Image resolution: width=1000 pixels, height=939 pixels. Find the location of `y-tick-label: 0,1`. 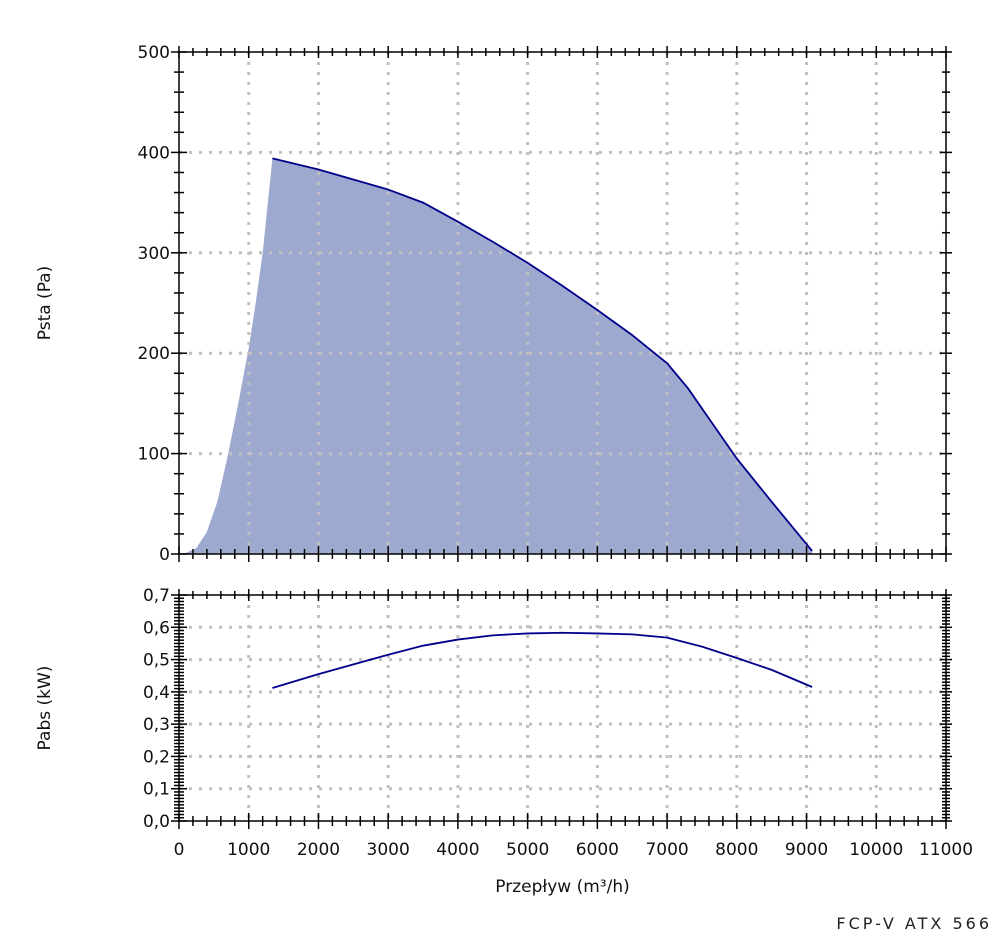

y-tick-label: 0,1 is located at coordinates (156, 790).